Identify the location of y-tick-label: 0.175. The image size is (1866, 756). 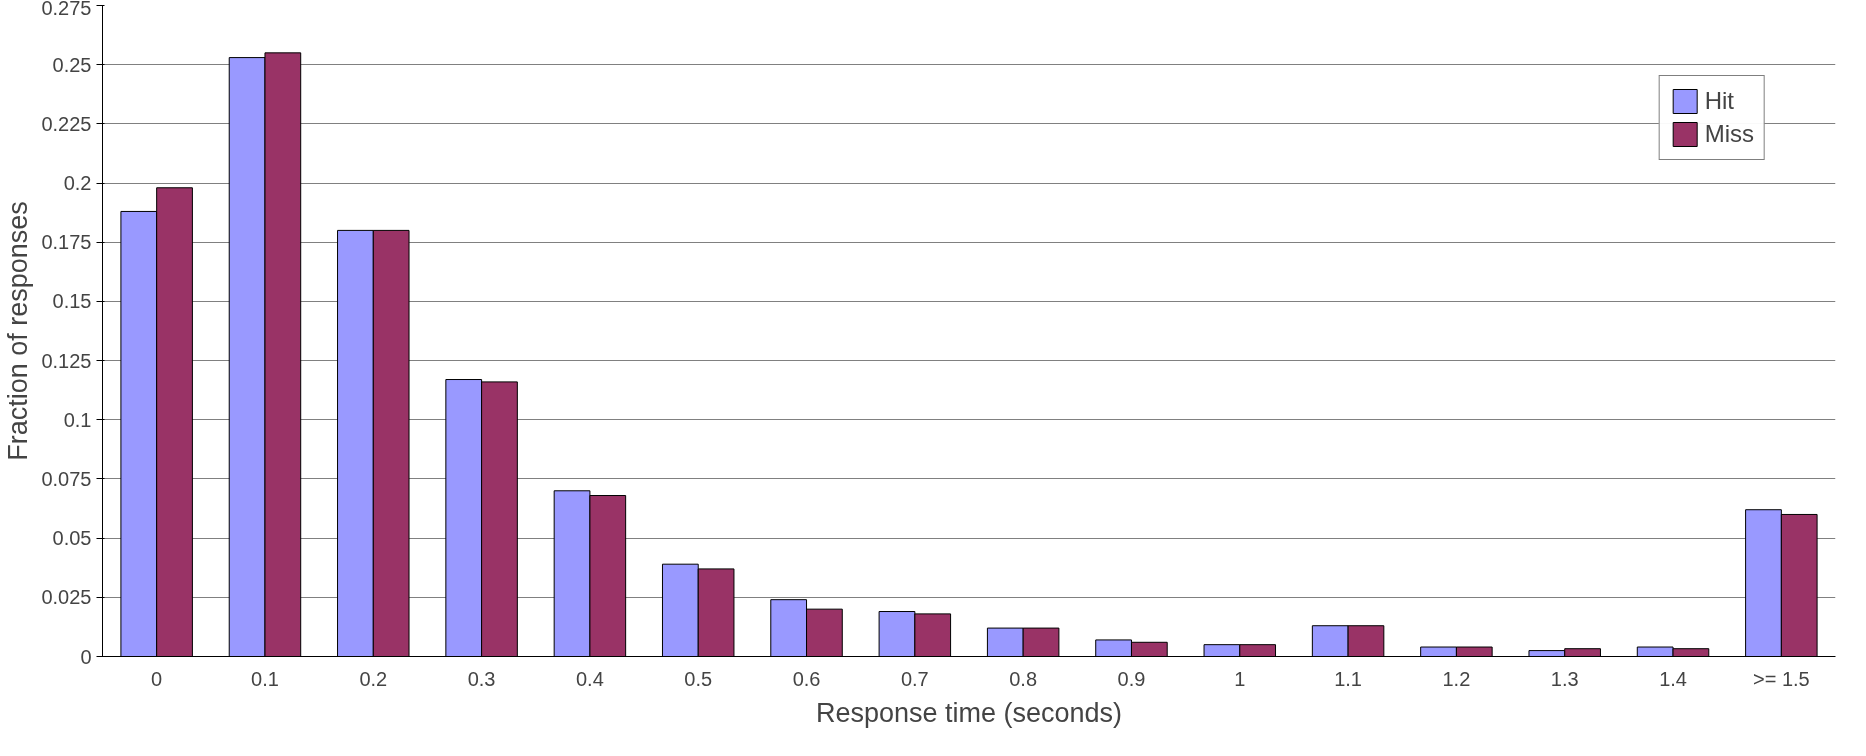
(66, 242).